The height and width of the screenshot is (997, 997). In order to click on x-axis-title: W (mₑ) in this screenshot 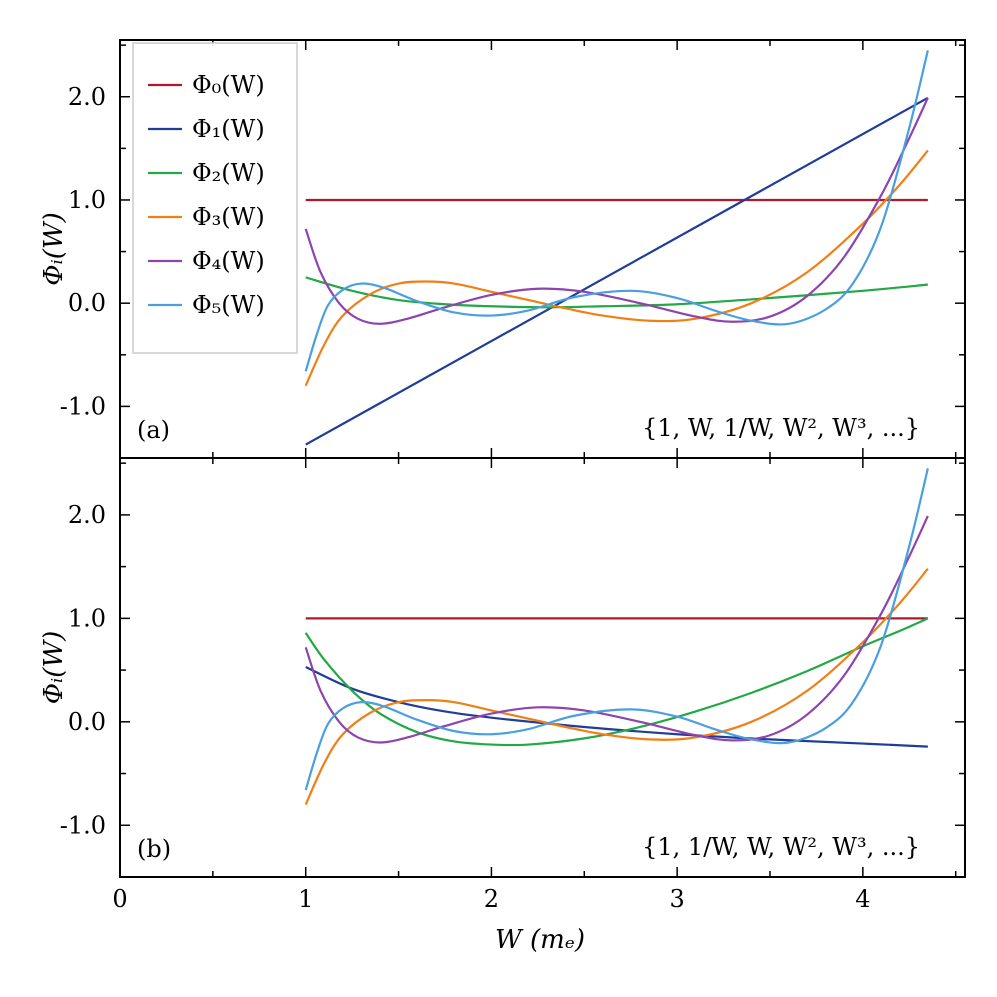, I will do `click(540, 940)`.